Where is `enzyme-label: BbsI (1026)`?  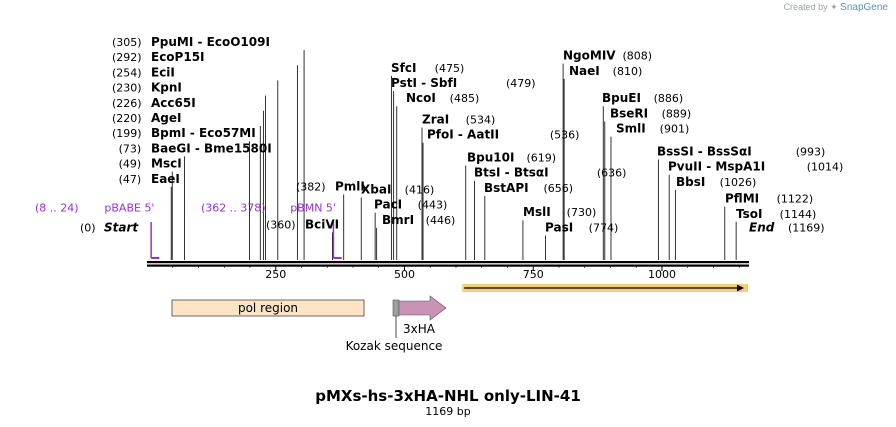
enzyme-label: BbsI (1026) is located at coordinates (716, 182).